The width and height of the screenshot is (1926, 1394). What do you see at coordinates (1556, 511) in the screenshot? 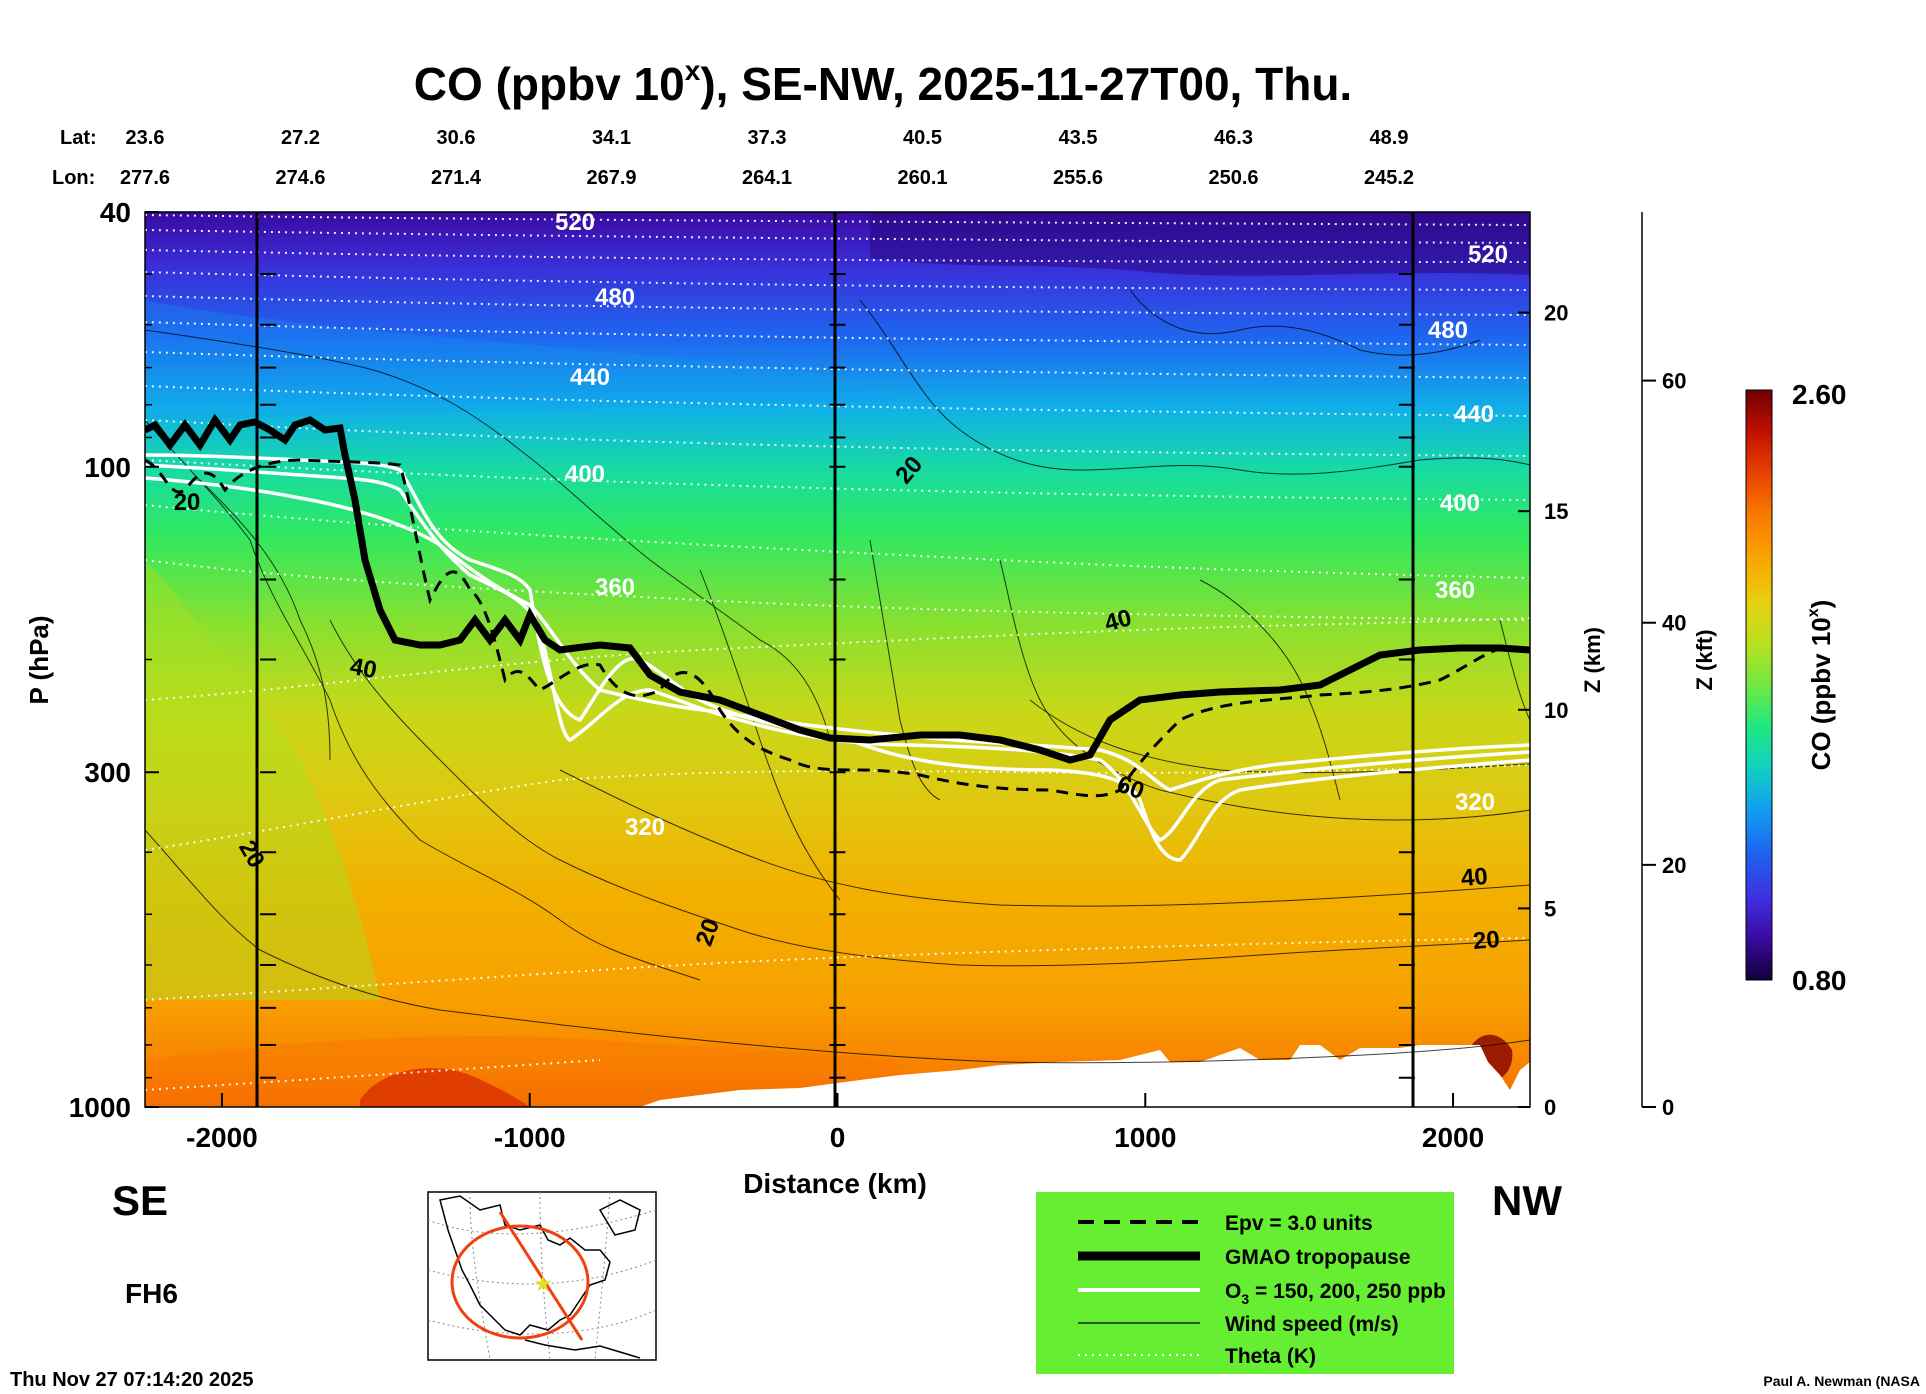
I see `z-km-tick-label: 15` at bounding box center [1556, 511].